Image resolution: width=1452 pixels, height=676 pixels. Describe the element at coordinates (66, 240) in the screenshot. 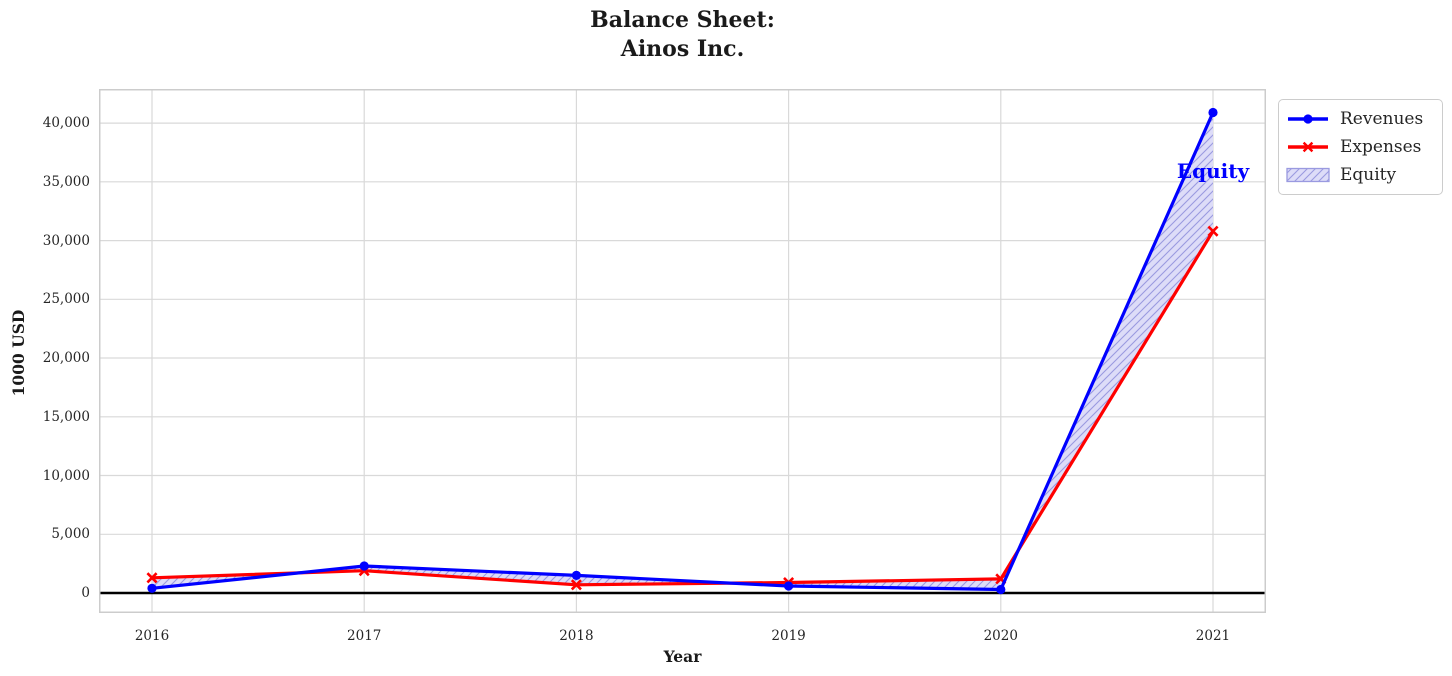

I see `y-tick-label: 30,000` at that location.